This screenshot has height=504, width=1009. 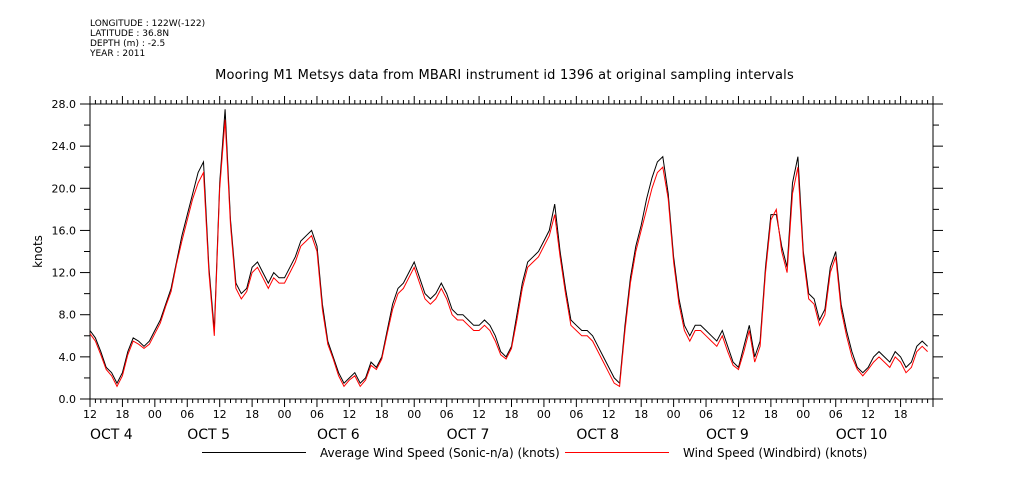 I want to click on x-date-label: OCT 6, so click(x=338, y=435).